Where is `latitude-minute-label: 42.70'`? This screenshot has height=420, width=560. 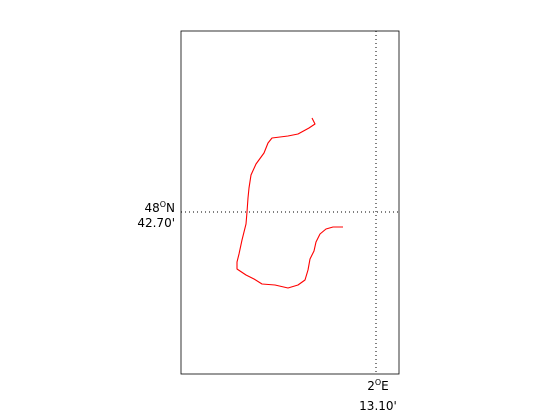
latitude-minute-label: 42.70' is located at coordinates (156, 223).